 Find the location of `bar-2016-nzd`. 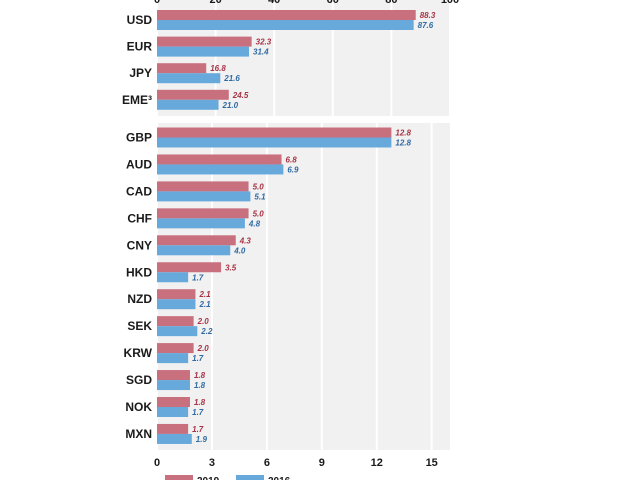

bar-2016-nzd is located at coordinates (176, 304).